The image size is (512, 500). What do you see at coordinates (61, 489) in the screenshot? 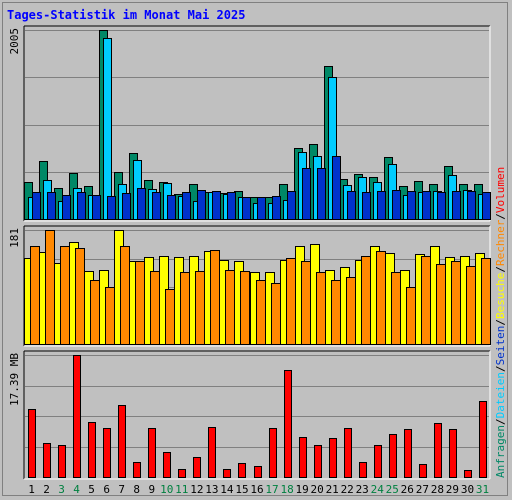
I see `day-label: 3` at bounding box center [61, 489].